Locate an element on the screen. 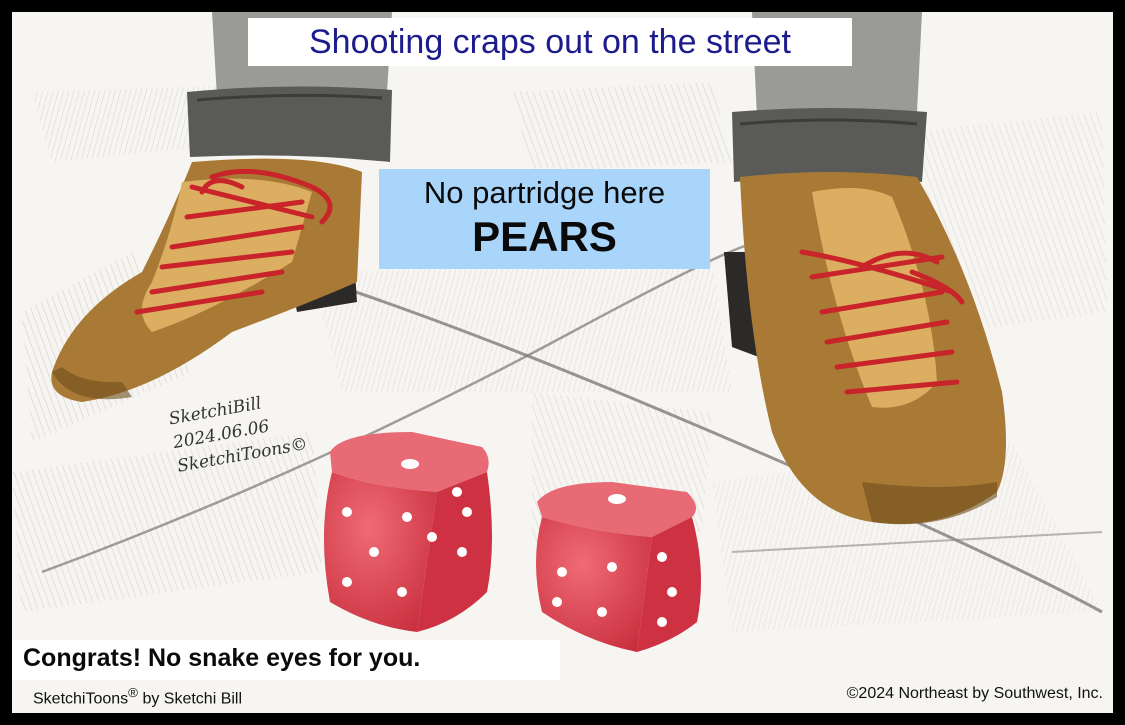  credit-left: SketchiToons® by Sketchi Bill is located at coordinates (137, 696).